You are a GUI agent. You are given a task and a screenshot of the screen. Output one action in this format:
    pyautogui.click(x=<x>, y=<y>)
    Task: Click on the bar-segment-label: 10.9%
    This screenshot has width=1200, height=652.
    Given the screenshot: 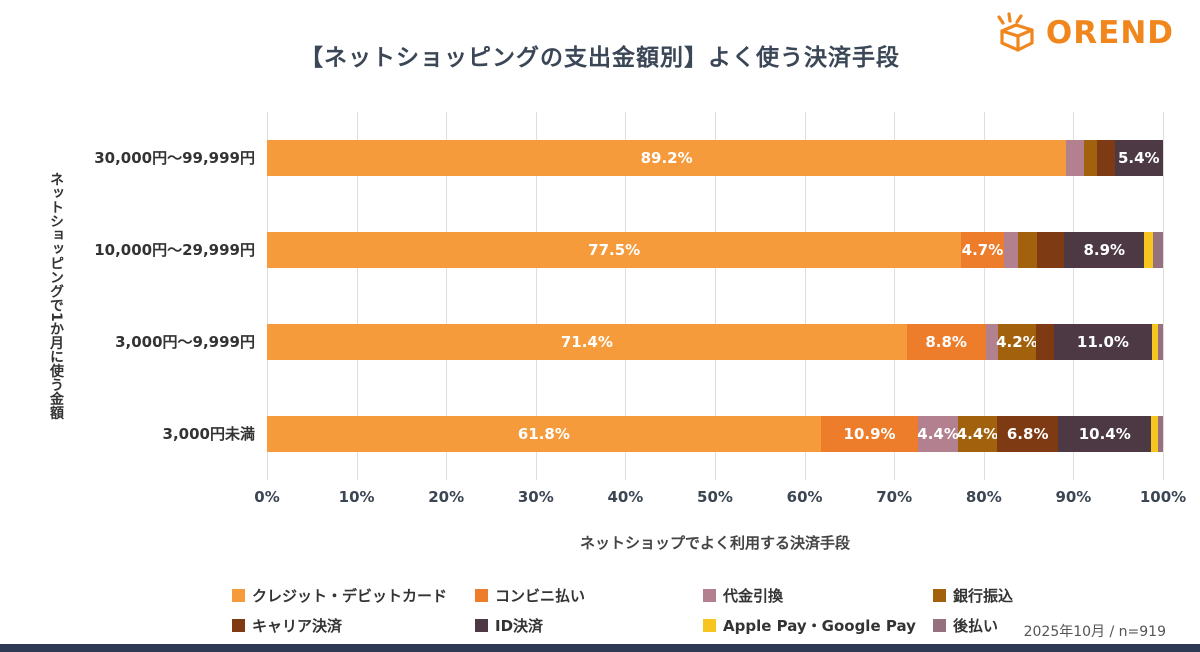 What is the action you would take?
    pyautogui.click(x=869, y=434)
    